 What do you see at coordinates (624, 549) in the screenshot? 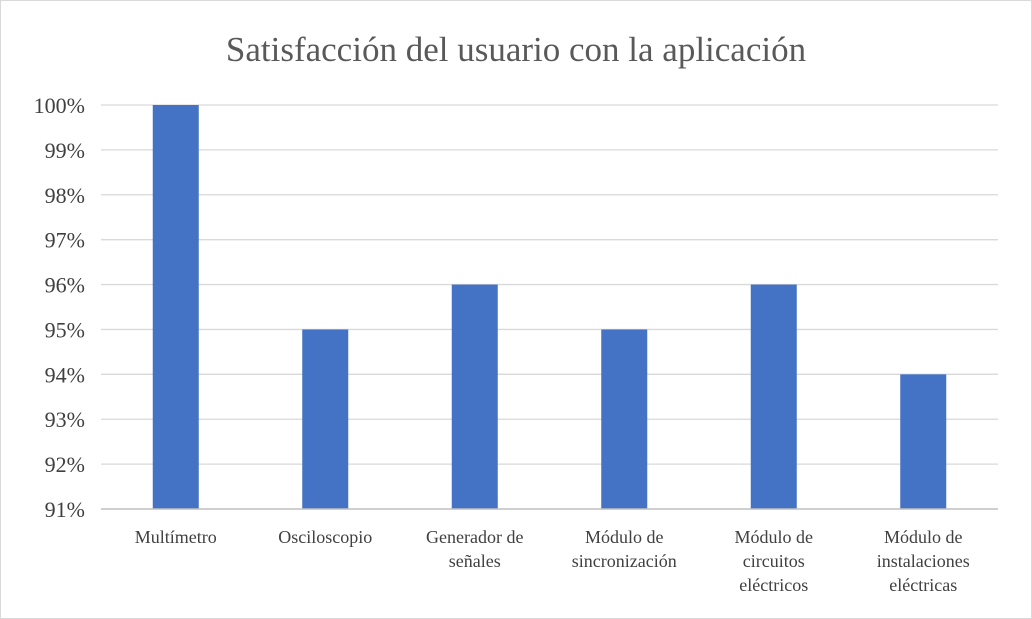
I see `x-category-label: Módulo de sincronización` at bounding box center [624, 549].